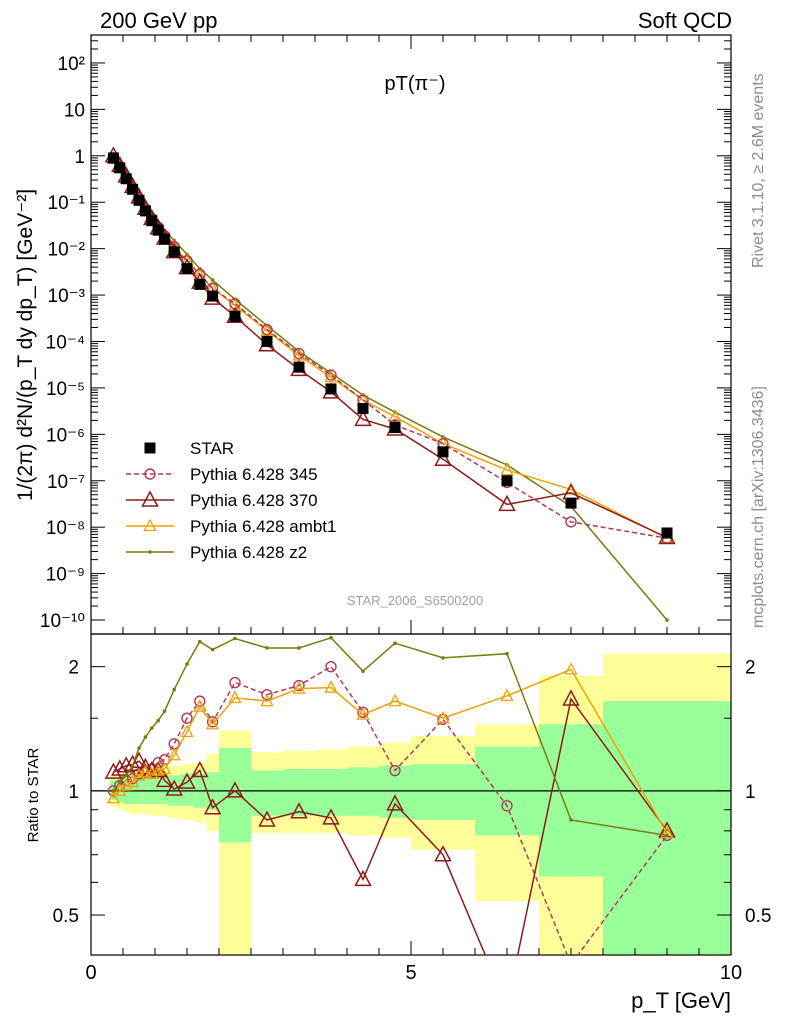 The image size is (786, 1024). Describe the element at coordinates (62, 621) in the screenshot. I see `ytick-label: 10⁻¹⁰` at that location.